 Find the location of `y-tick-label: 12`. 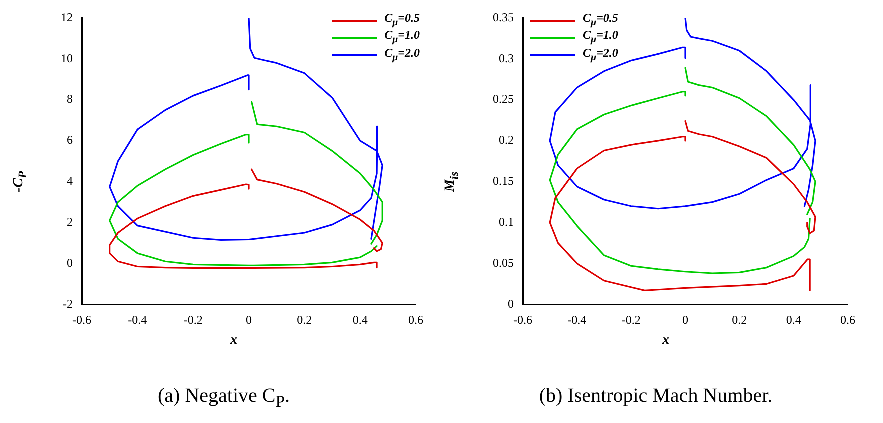

y-tick-label: 12 is located at coordinates (67, 17).